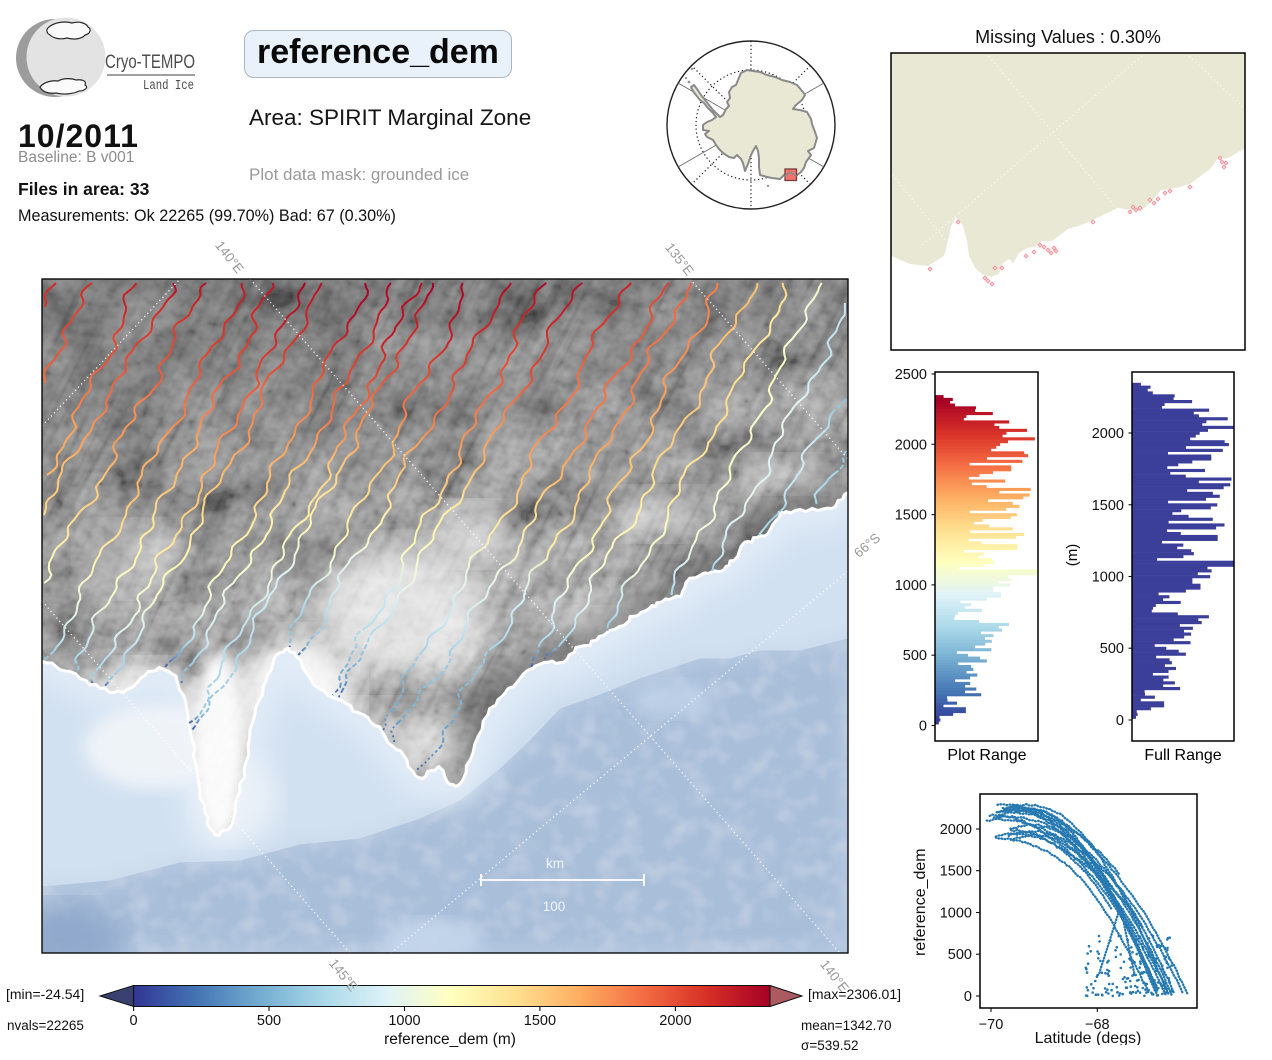 The image size is (1272, 1060). I want to click on svg-text: 100, so click(554, 906).